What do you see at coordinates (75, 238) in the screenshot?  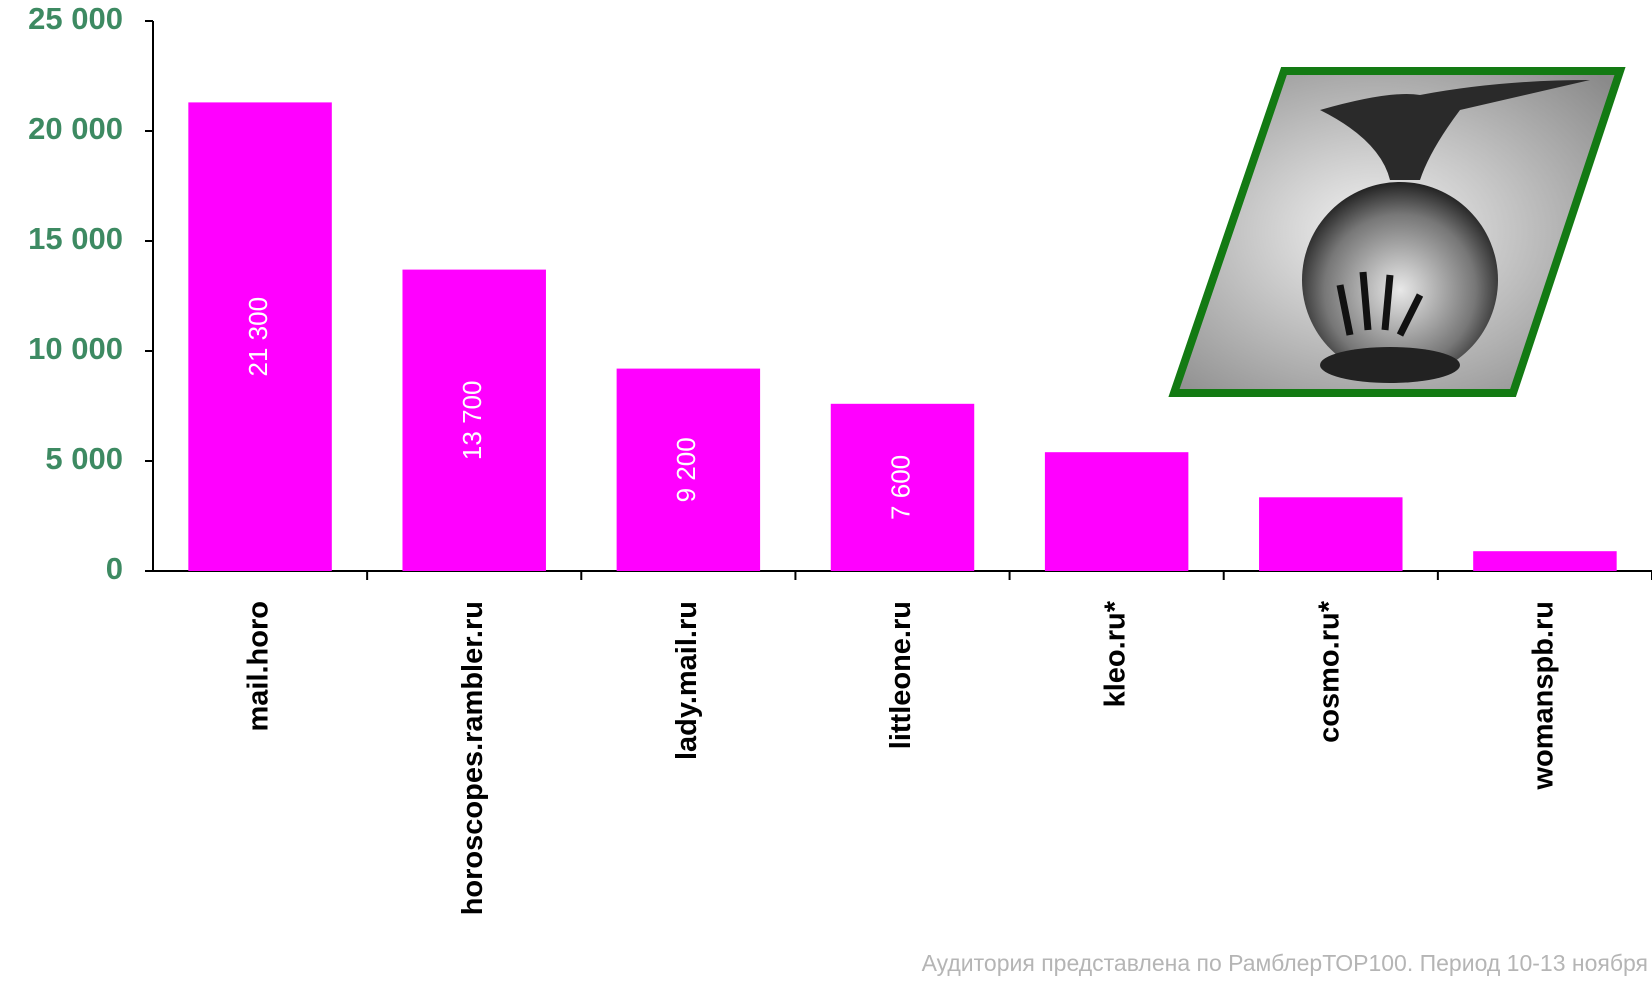 I see `y-tick-label: 15 000` at bounding box center [75, 238].